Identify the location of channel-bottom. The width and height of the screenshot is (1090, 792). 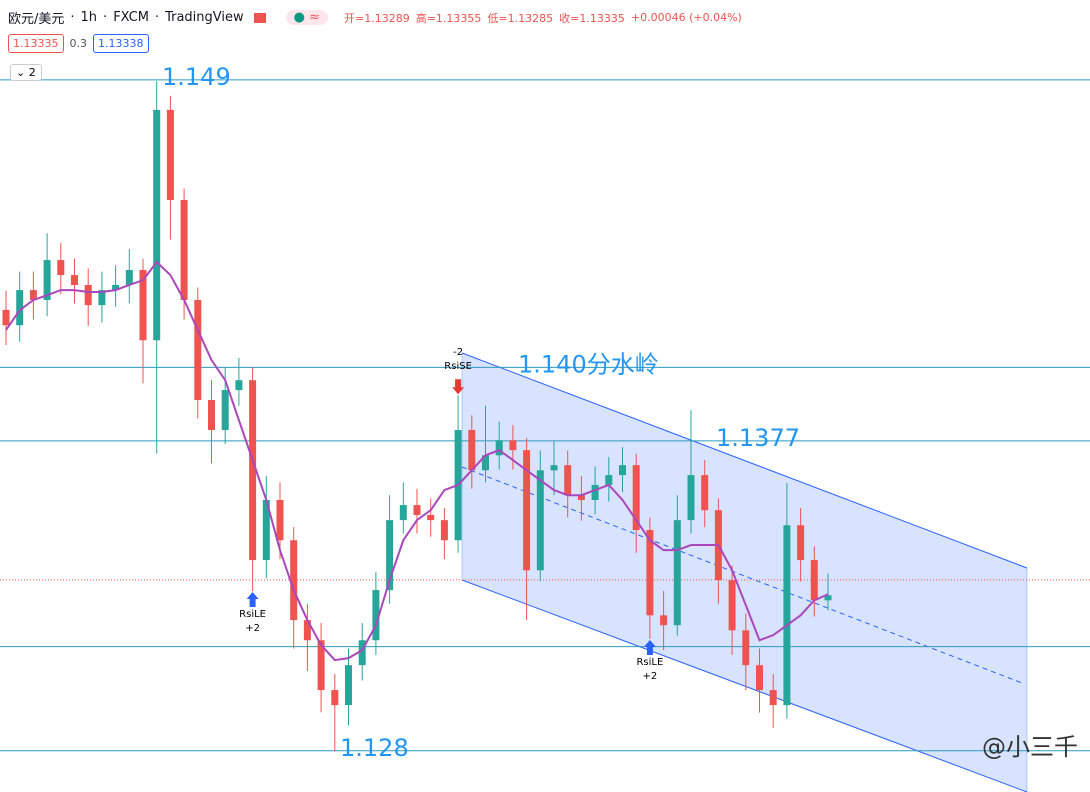
(744, 685).